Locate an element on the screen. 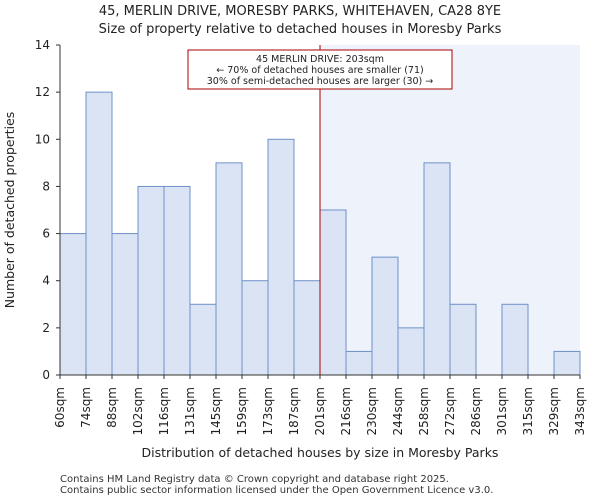 The image size is (600, 500). x-tick-label: 329sqm is located at coordinates (554, 411).